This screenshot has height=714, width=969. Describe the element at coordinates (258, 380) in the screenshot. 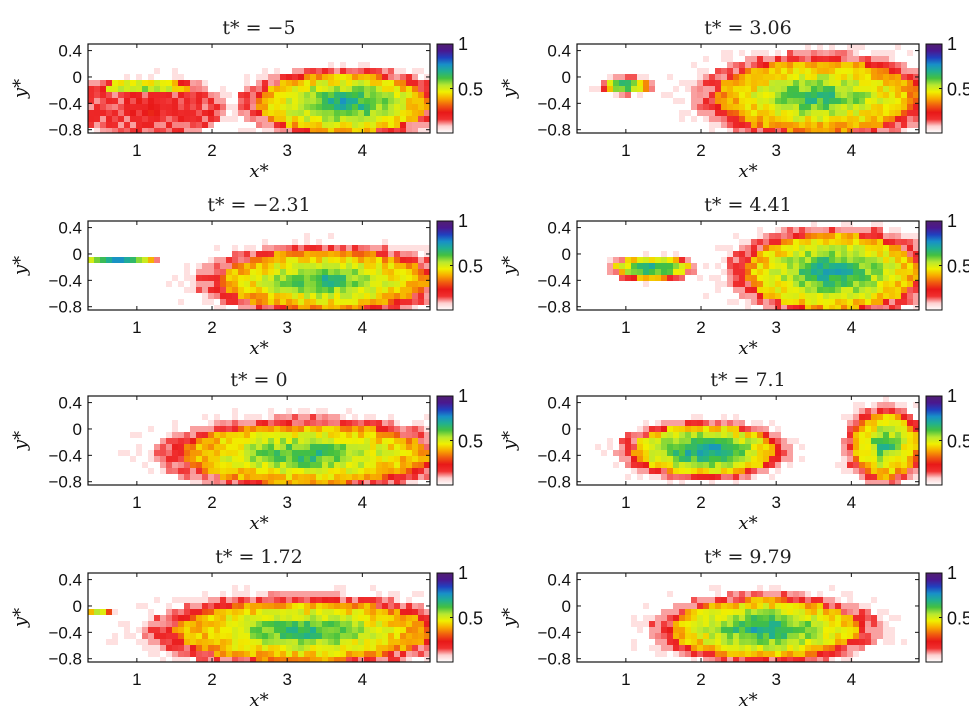

I see `panel-title: t* = 0` at that location.